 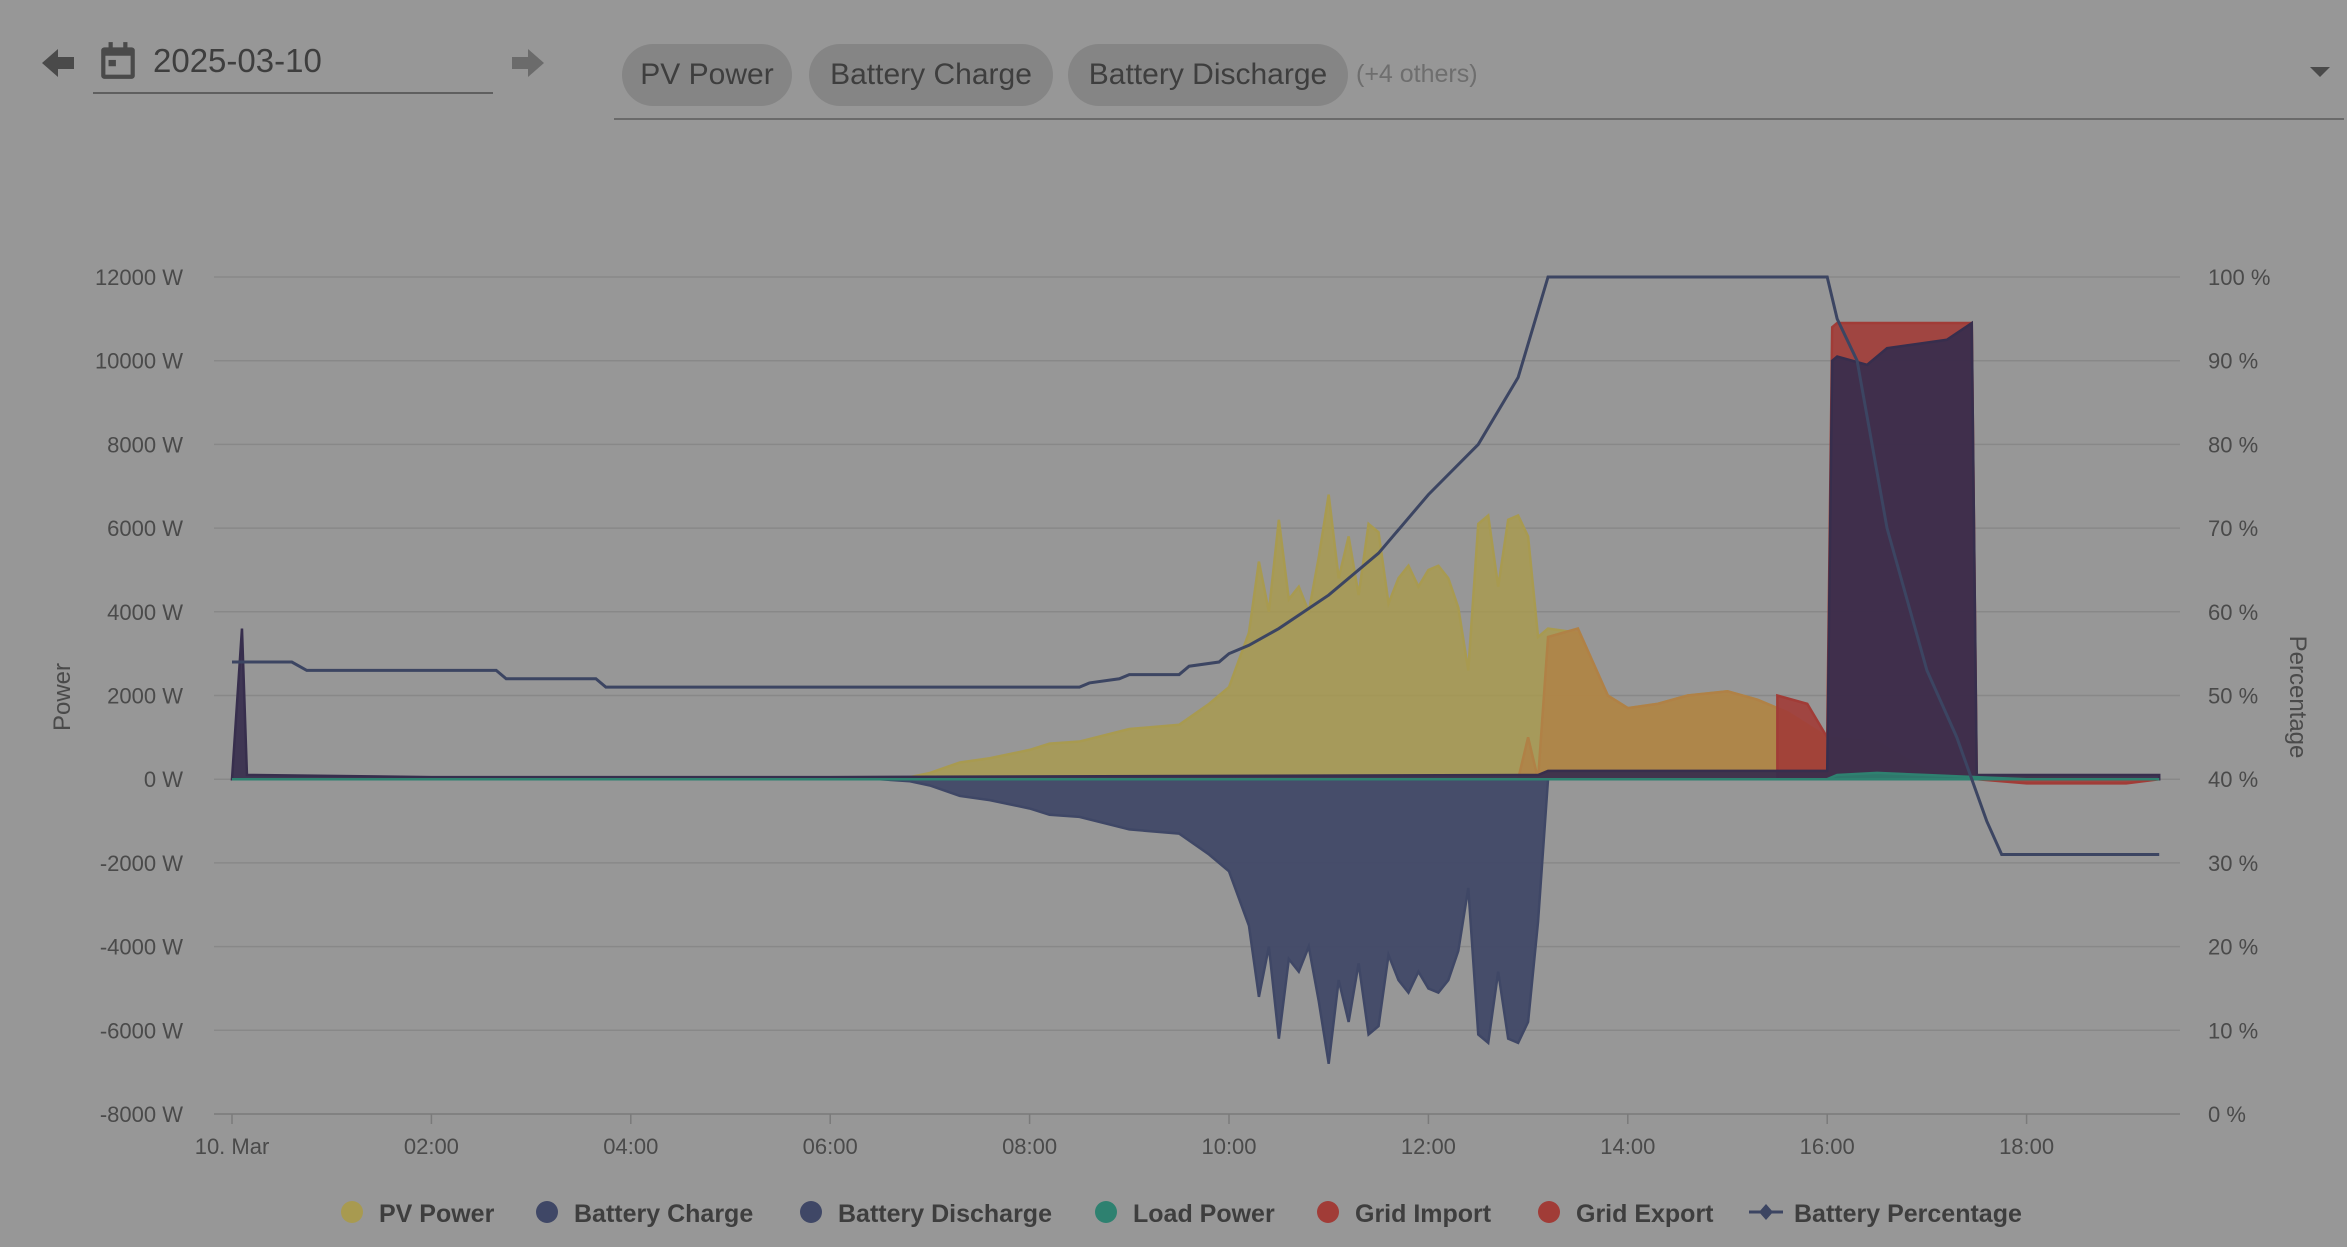 I want to click on legend-label: PV Power, so click(x=437, y=1214).